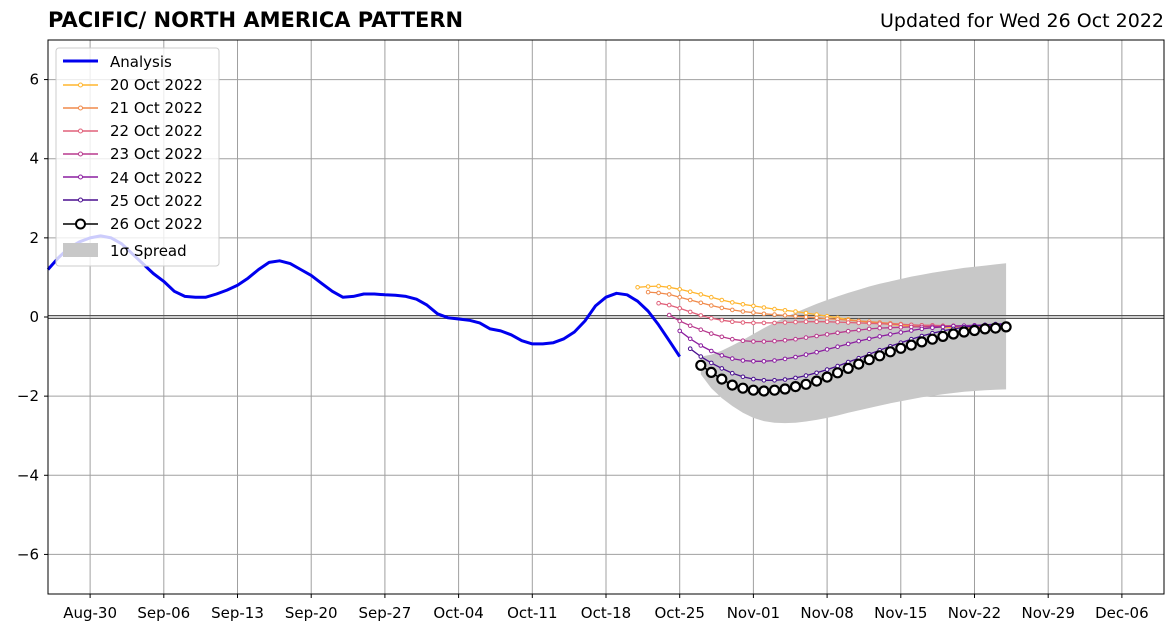 This screenshot has width=1176, height=633. Describe the element at coordinates (28, 396) in the screenshot. I see `y-tick-label: −2` at that location.